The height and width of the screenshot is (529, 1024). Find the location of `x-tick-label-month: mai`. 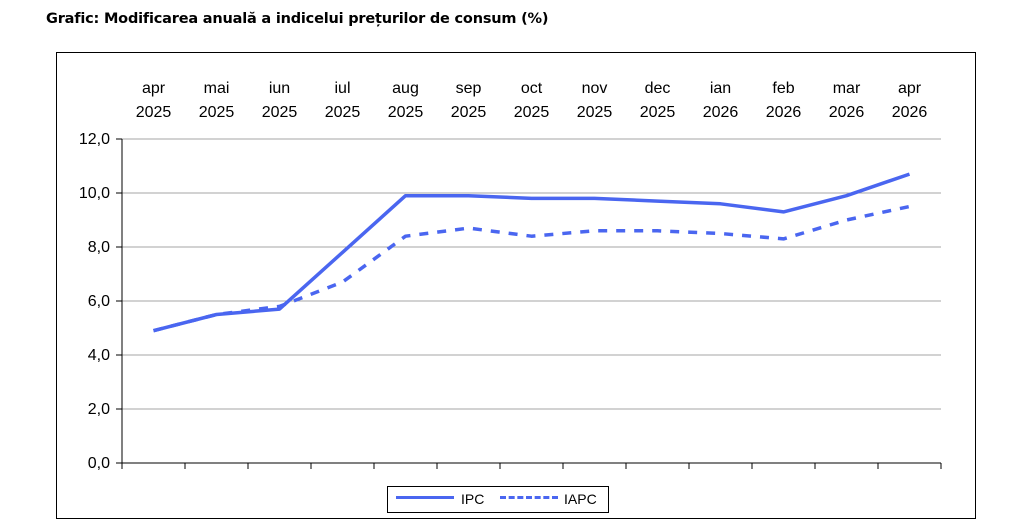

x-tick-label-month: mai is located at coordinates (217, 88).